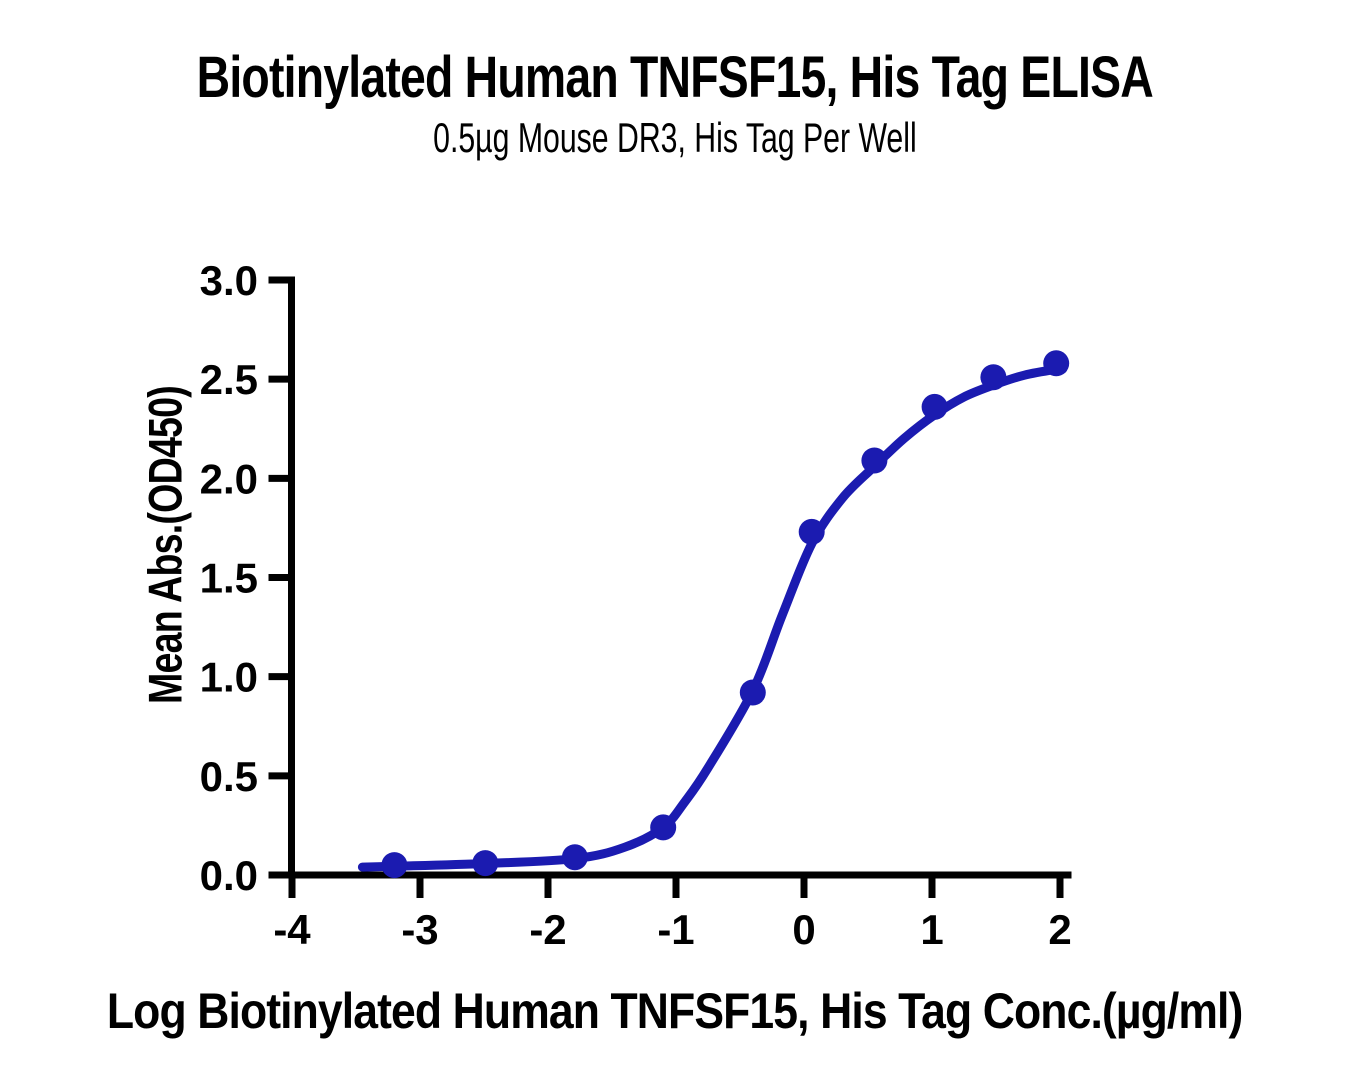 This screenshot has width=1349, height=1081. I want to click on x-tick-label: 1, so click(931, 929).